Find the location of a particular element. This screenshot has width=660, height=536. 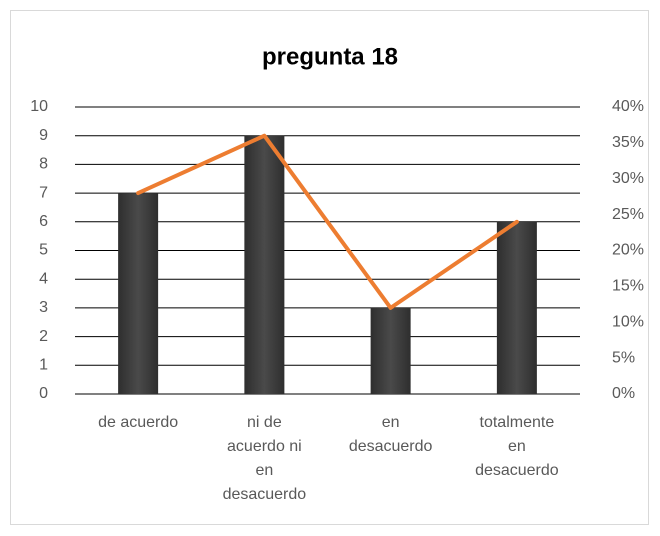

y-tick-label: 8 is located at coordinates (43, 164).